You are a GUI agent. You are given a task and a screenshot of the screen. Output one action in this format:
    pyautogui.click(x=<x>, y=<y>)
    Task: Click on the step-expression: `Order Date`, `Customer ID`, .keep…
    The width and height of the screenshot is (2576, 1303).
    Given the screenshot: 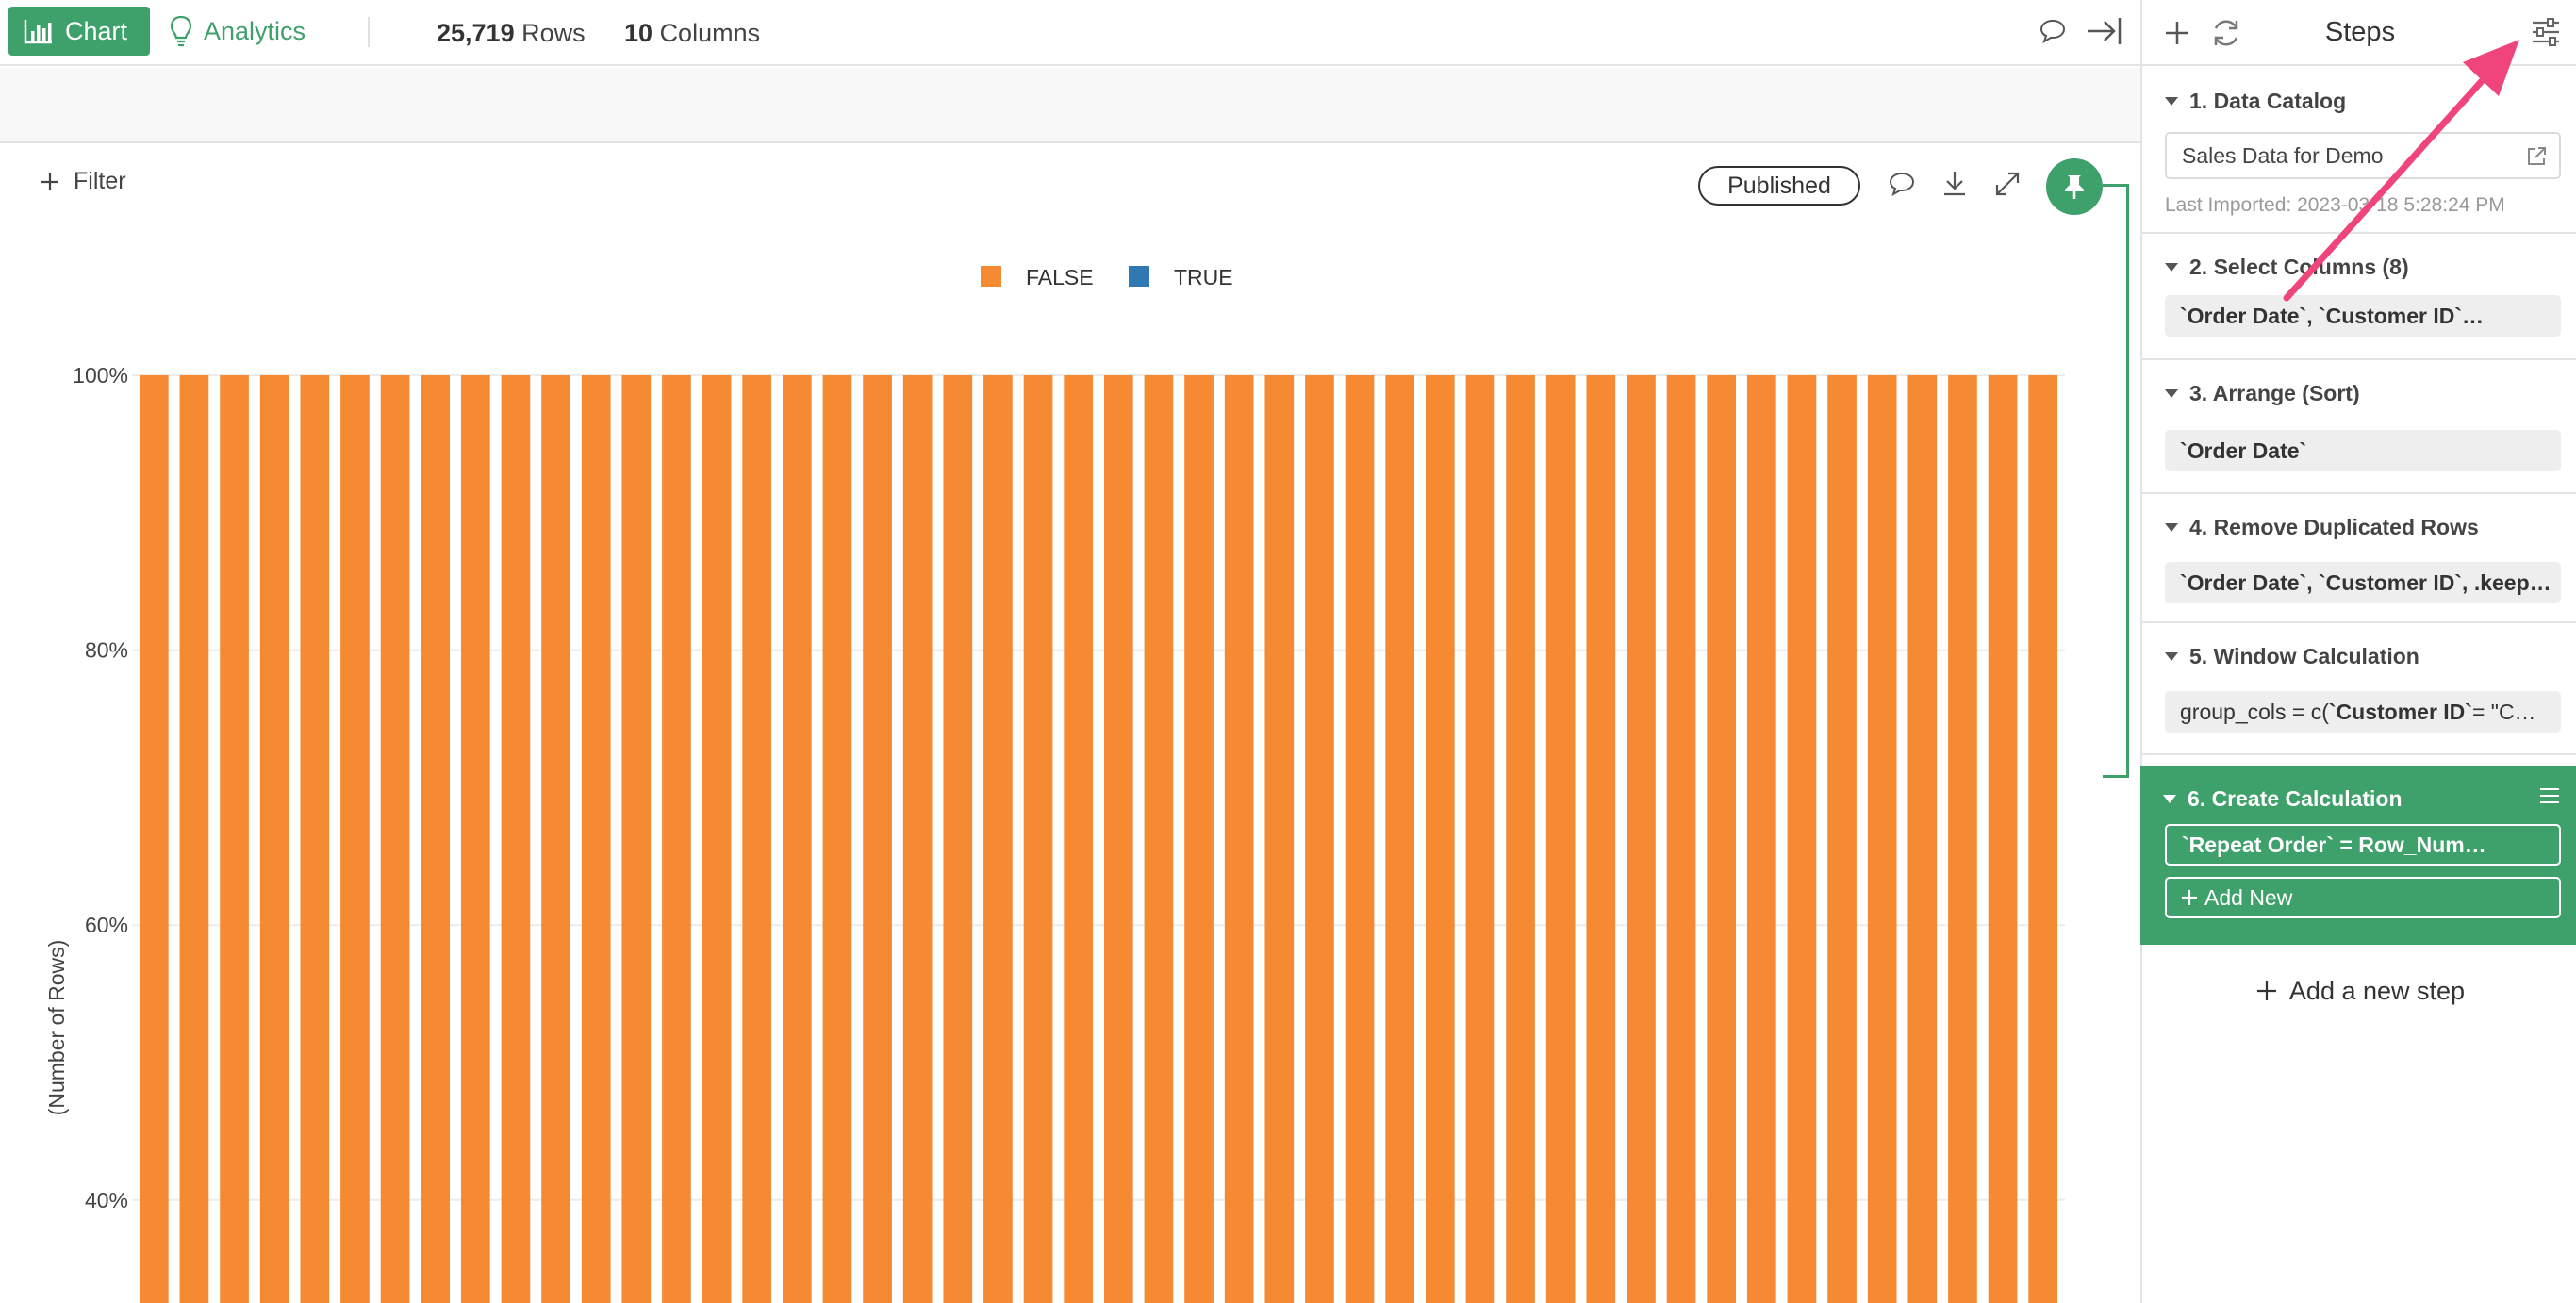 What is the action you would take?
    pyautogui.click(x=2365, y=582)
    